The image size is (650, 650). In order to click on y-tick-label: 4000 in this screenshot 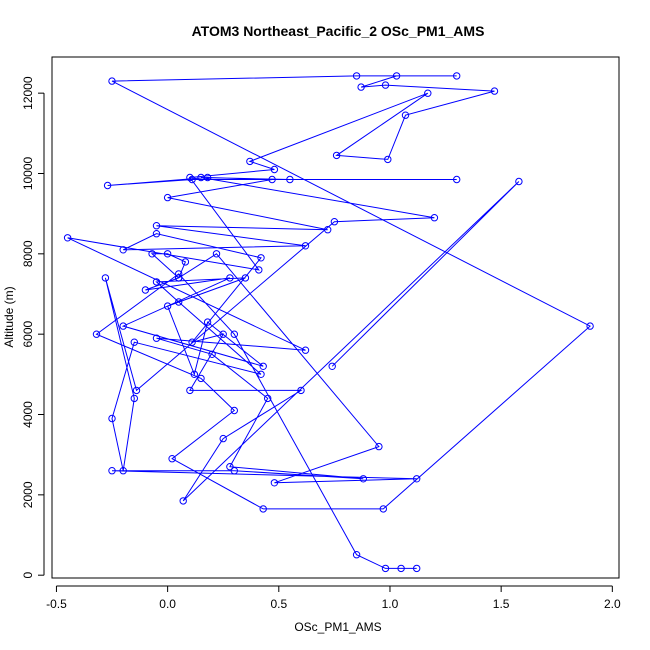, I will do `click(28, 414)`.